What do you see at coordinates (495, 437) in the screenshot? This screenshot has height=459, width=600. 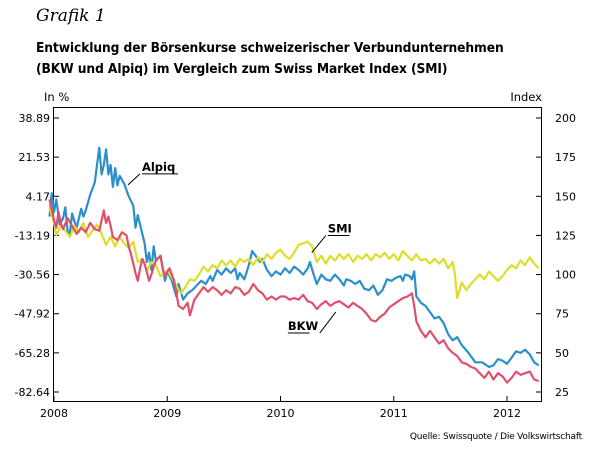 I see `source-note: Quelle: Swissquote / Die Volkswirtschaft` at bounding box center [495, 437].